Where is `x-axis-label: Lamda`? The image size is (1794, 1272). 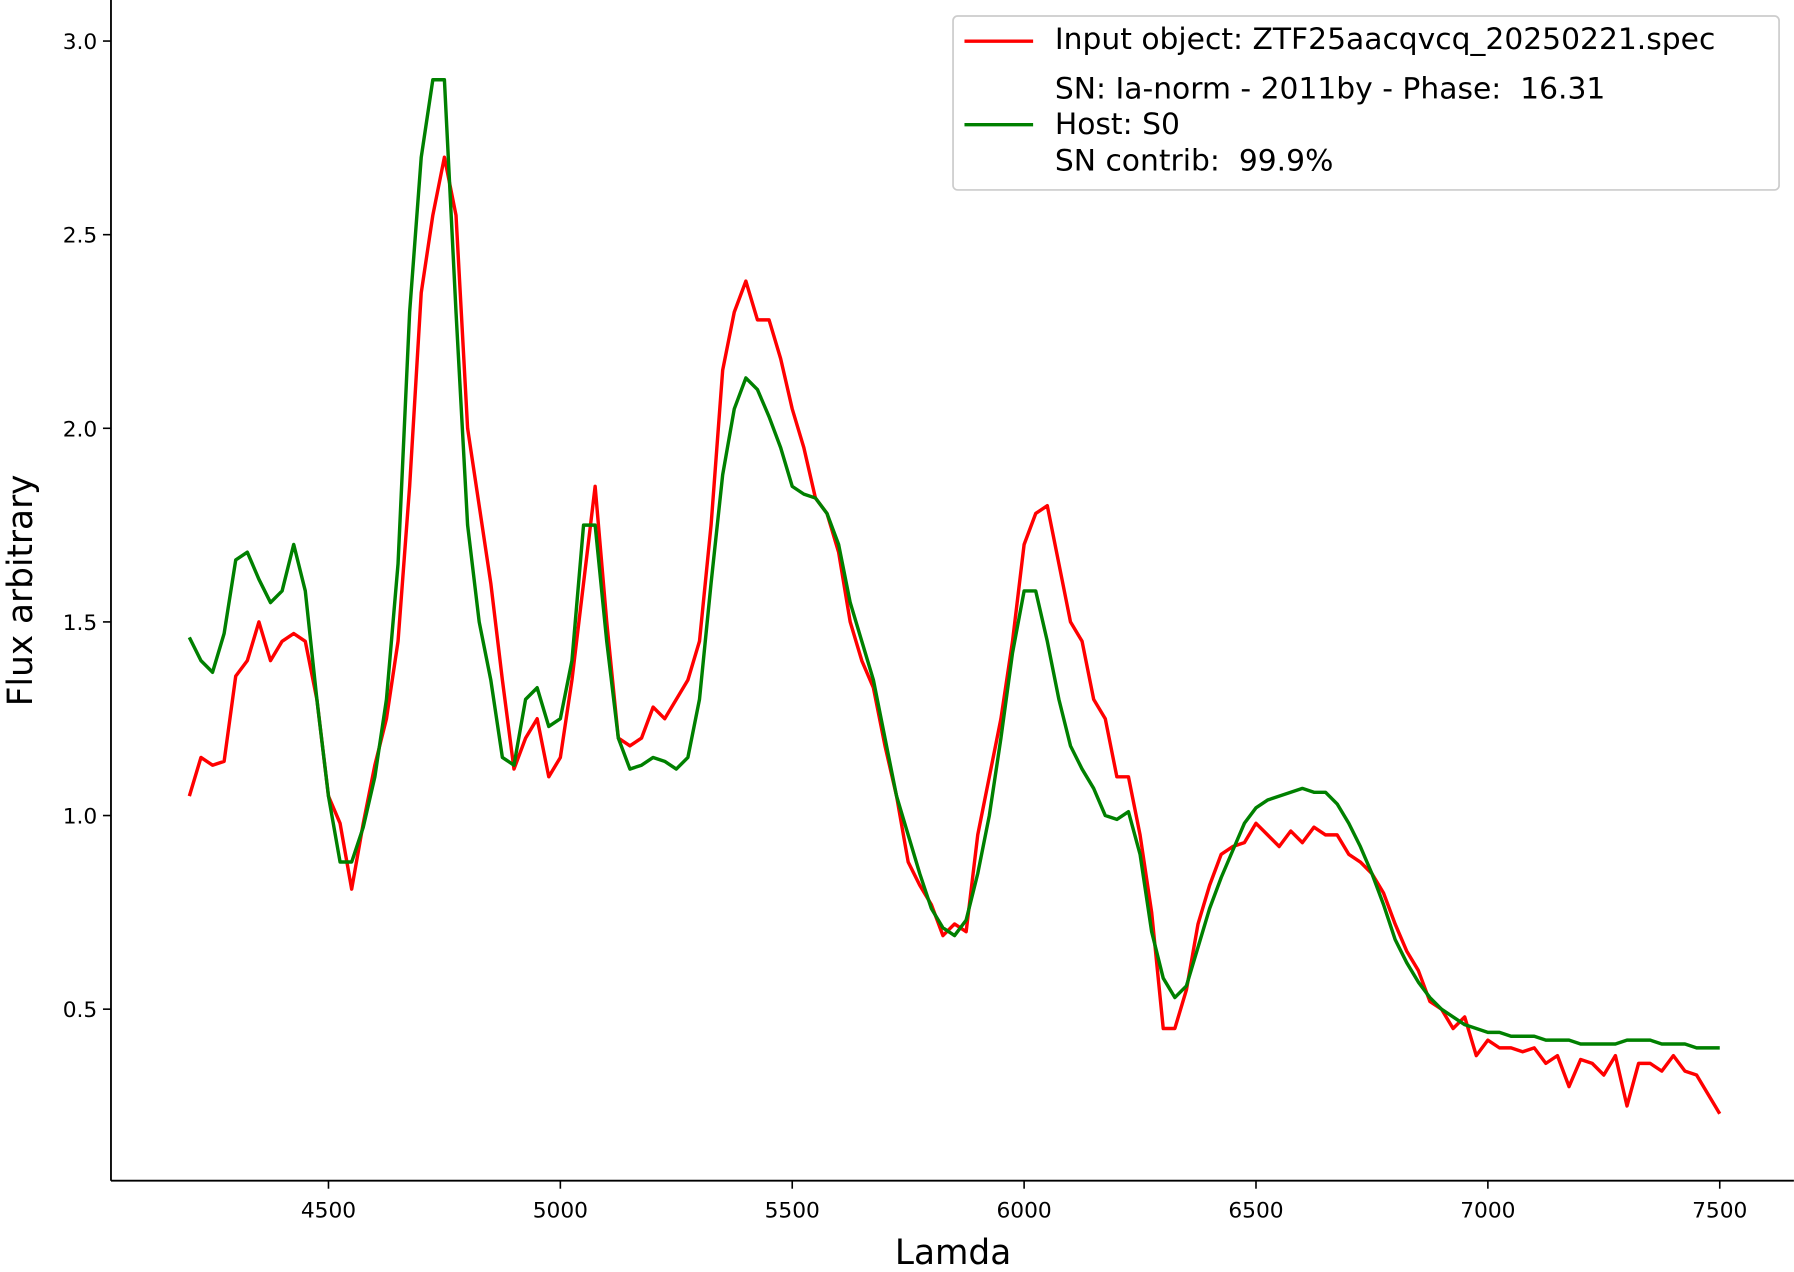 x-axis-label: Lamda is located at coordinates (953, 1252).